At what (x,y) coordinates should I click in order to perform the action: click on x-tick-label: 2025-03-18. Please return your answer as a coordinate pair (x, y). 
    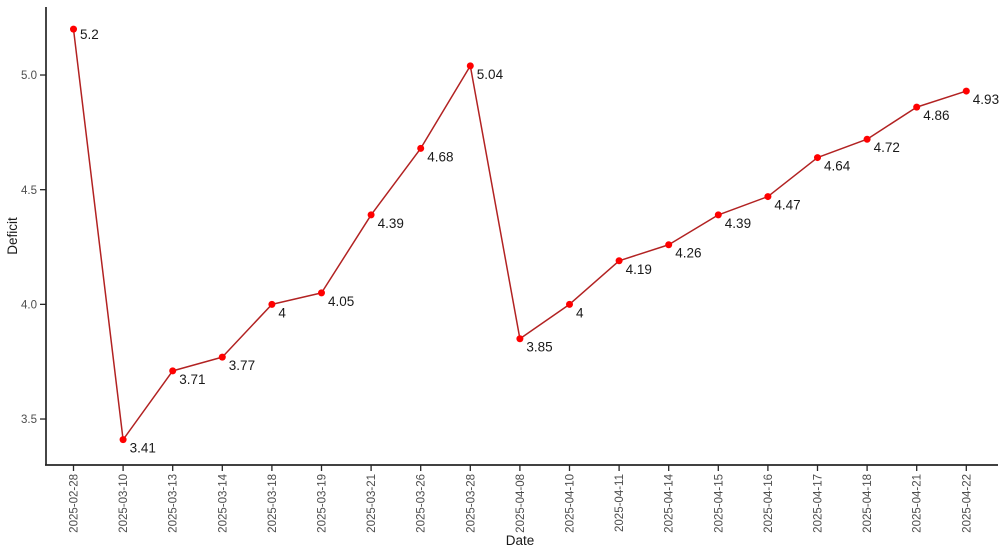
    Looking at the image, I should click on (273, 503).